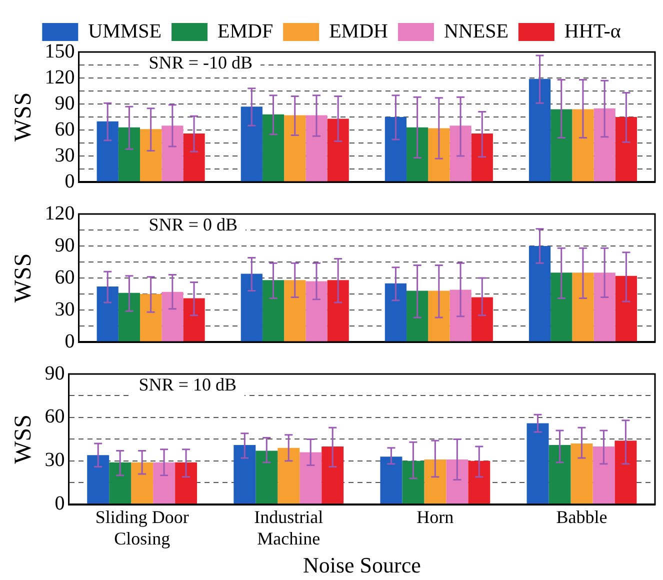 This screenshot has width=663, height=580. What do you see at coordinates (125, 31) in the screenshot?
I see `legend-label: UMMSE` at bounding box center [125, 31].